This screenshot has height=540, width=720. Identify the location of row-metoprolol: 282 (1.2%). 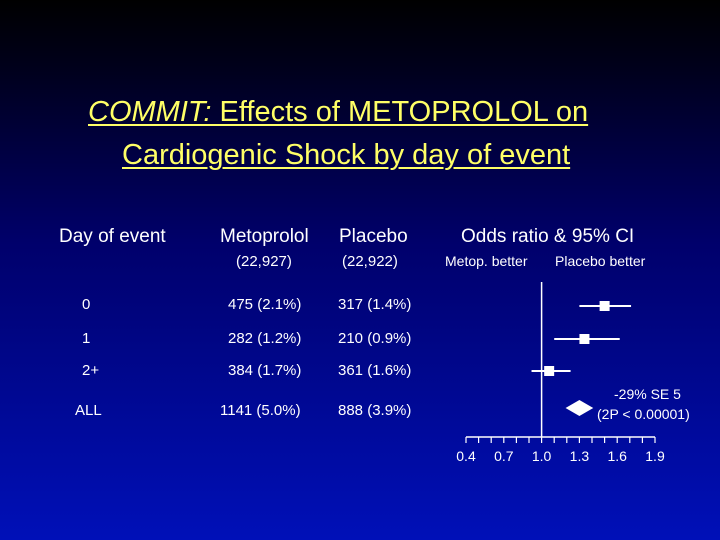
(265, 338).